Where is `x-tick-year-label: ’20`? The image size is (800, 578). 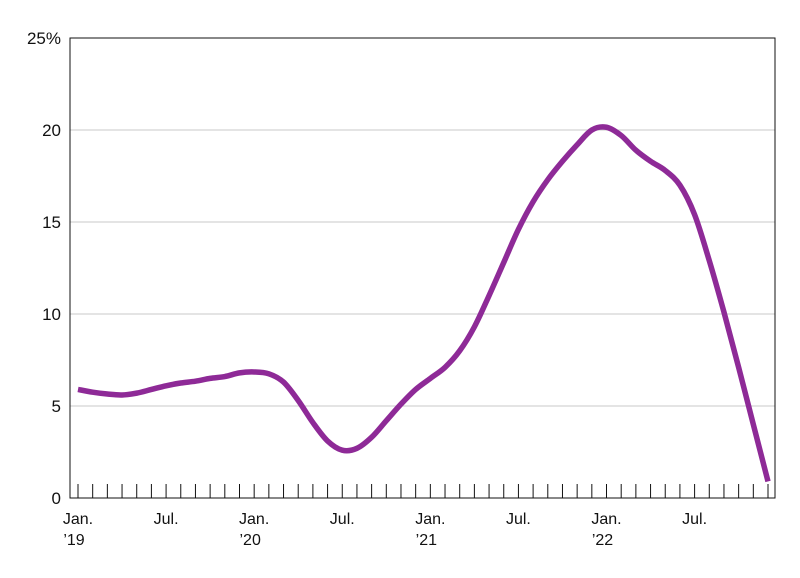 x-tick-year-label: ’20 is located at coordinates (249, 540).